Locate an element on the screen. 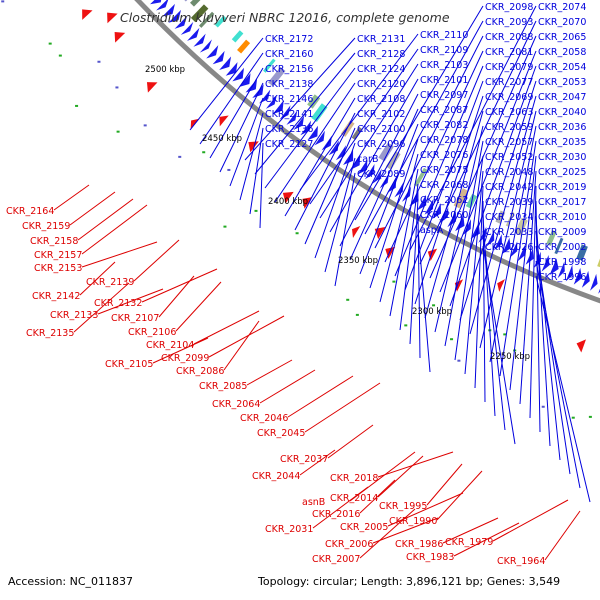 The image size is (600, 600). forward-gene-label: CKR_2052 is located at coordinates (509, 157).